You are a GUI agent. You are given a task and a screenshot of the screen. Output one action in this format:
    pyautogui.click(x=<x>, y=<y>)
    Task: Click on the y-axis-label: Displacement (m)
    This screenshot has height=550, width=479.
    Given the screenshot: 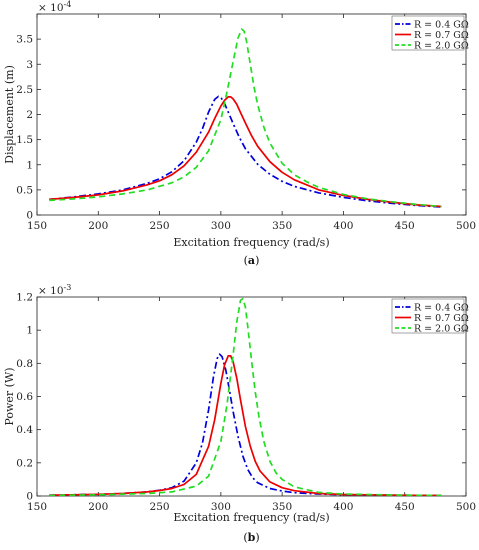 What is the action you would take?
    pyautogui.click(x=9, y=114)
    